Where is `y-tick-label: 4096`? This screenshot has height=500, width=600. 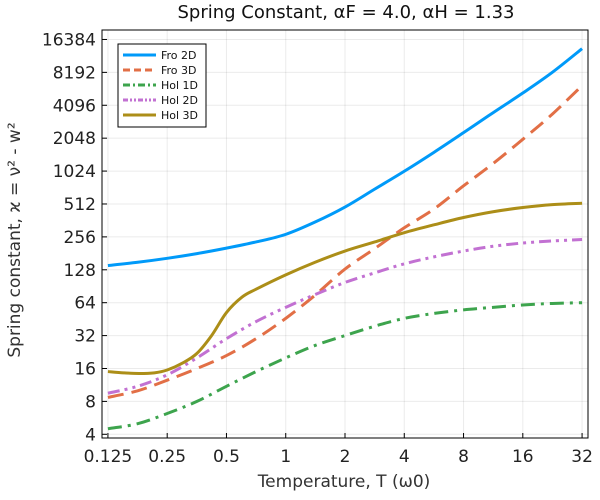 y-tick-label: 4096 is located at coordinates (74, 106).